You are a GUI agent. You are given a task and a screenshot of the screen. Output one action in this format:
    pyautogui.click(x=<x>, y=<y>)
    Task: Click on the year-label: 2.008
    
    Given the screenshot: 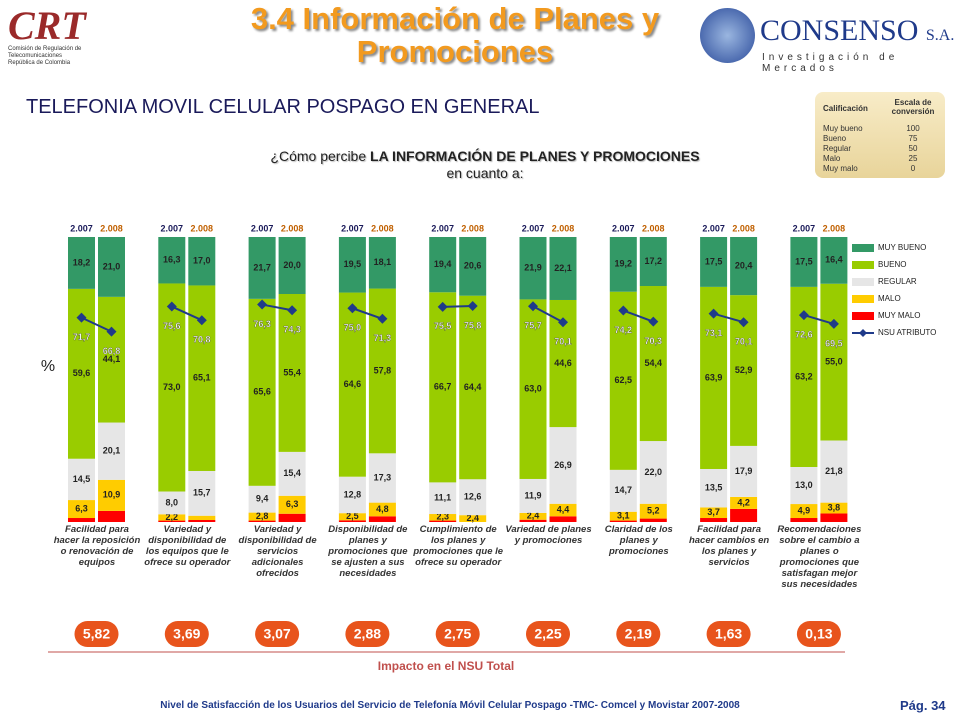 What is the action you would take?
    pyautogui.click(x=382, y=228)
    